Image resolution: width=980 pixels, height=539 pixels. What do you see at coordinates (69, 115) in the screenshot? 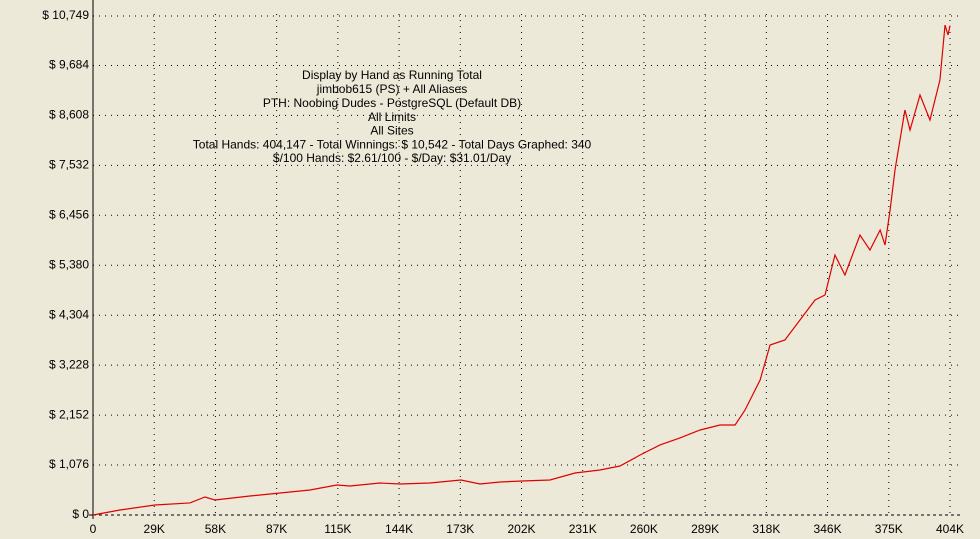
I see `y-tick-label: $ 8,608` at bounding box center [69, 115].